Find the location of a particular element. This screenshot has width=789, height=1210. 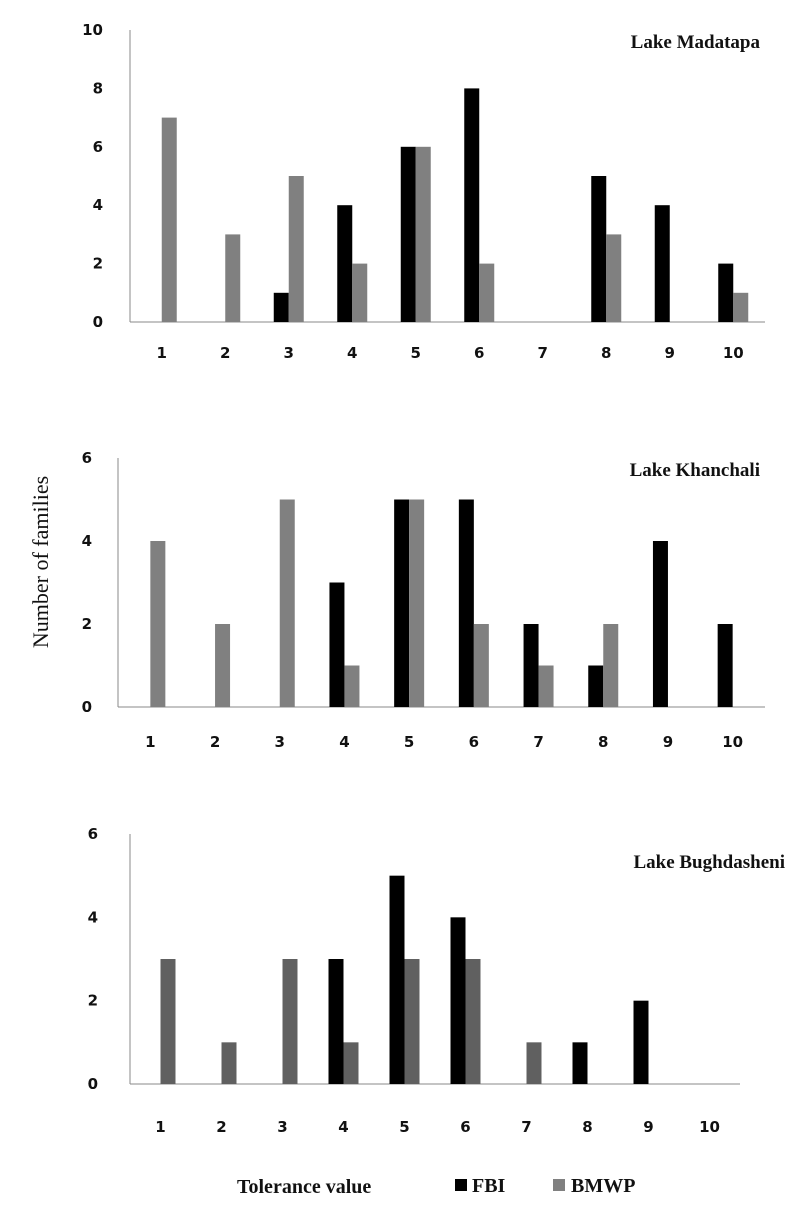

legend-swatch-bmwp is located at coordinates (559, 1185).